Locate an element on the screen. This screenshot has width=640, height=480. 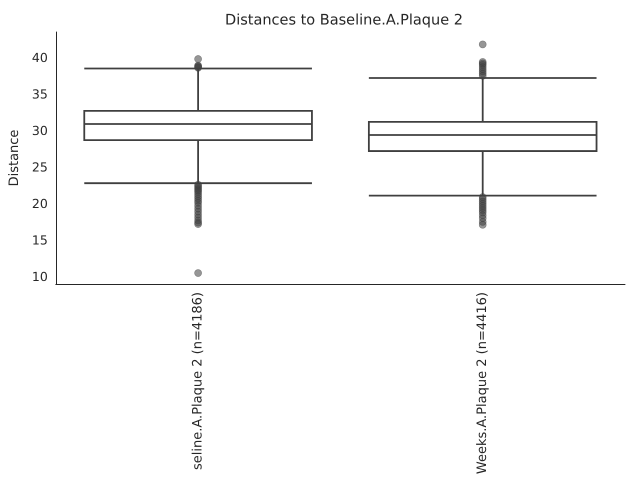
y-tick-label: 35 is located at coordinates (40, 94).